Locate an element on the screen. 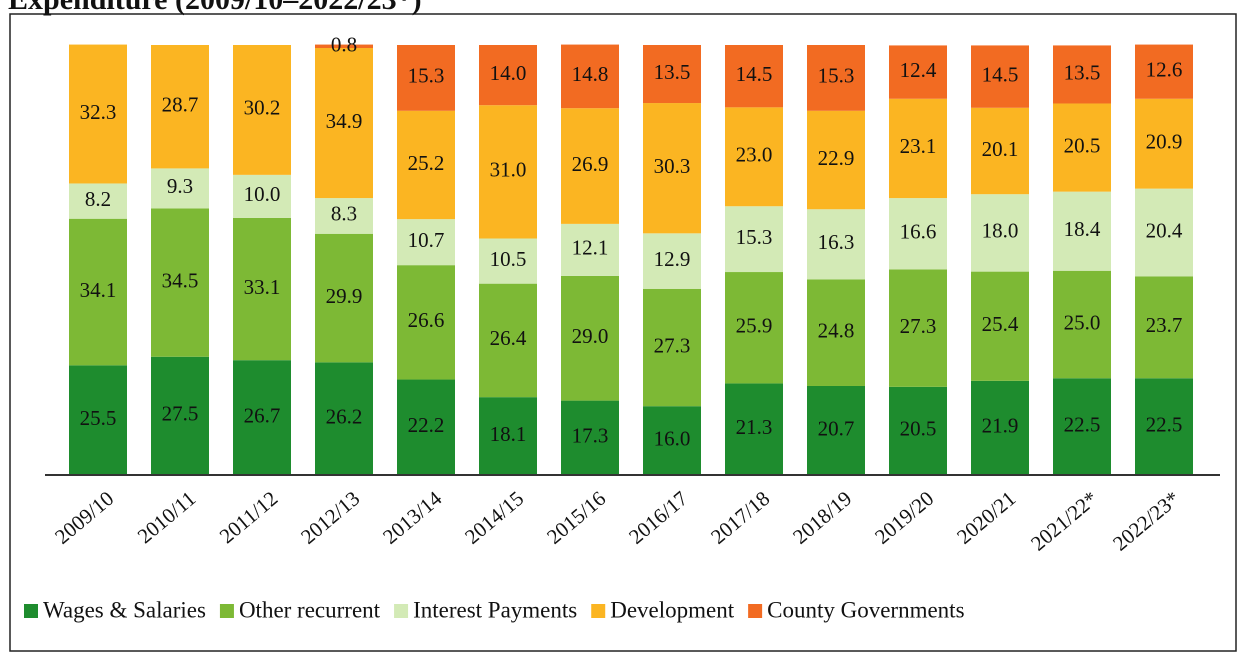  legend-label: County Governments is located at coordinates (865, 609).